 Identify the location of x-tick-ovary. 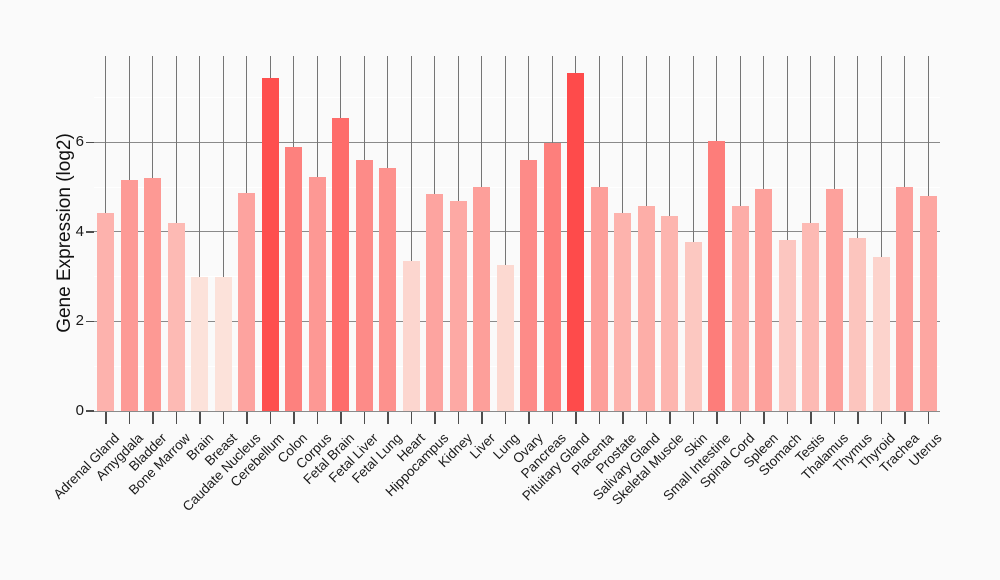
(529, 417).